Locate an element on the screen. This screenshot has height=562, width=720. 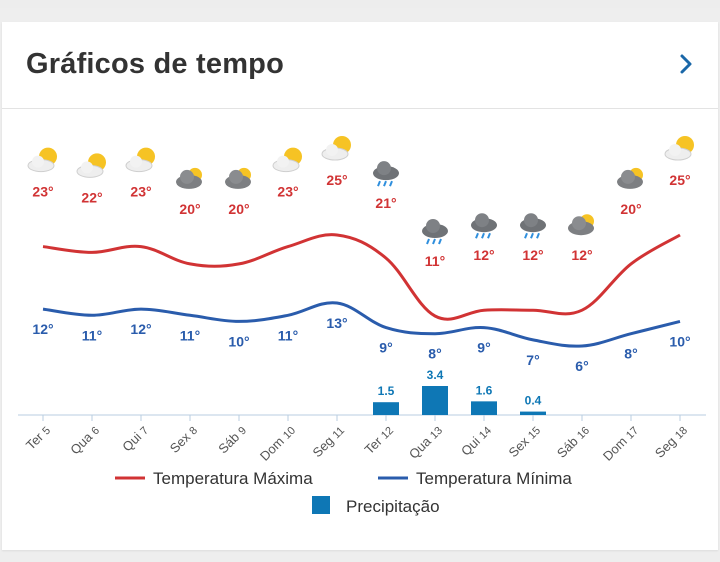
min-temp-line is located at coordinates (361, 324).